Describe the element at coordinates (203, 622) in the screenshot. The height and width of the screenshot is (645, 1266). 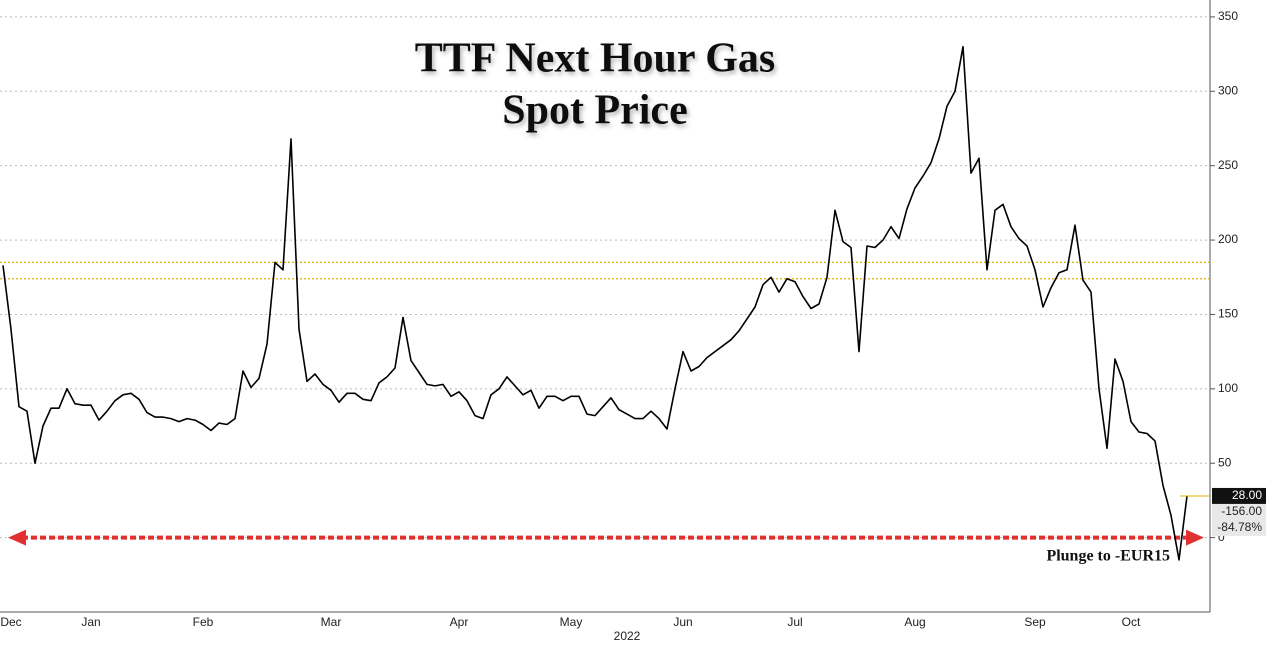
I see `x-tick-label: Feb` at that location.